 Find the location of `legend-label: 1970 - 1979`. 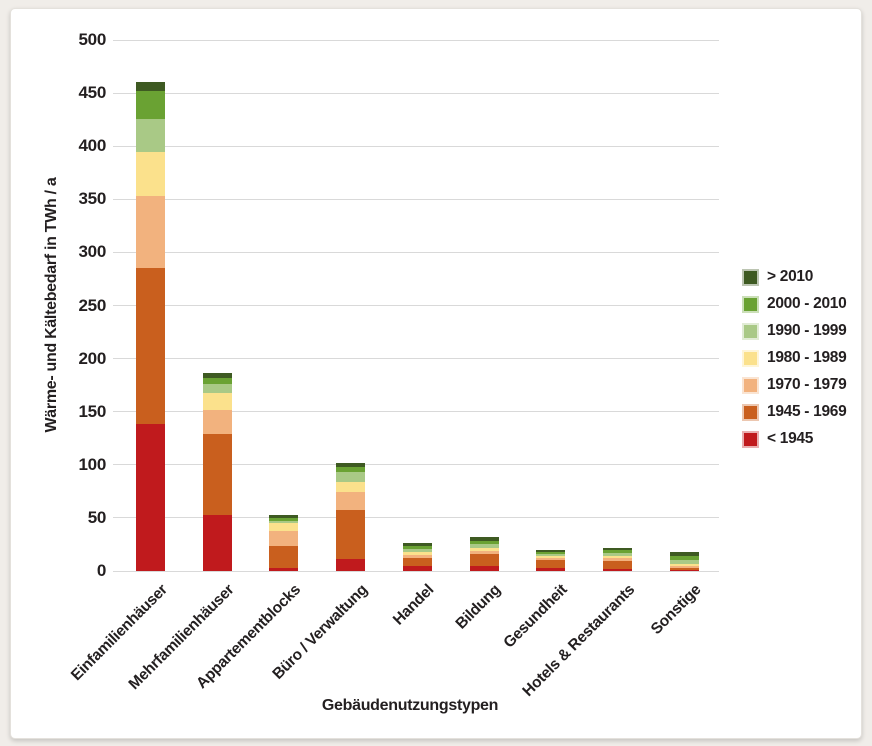

legend-label: 1970 - 1979 is located at coordinates (807, 384).